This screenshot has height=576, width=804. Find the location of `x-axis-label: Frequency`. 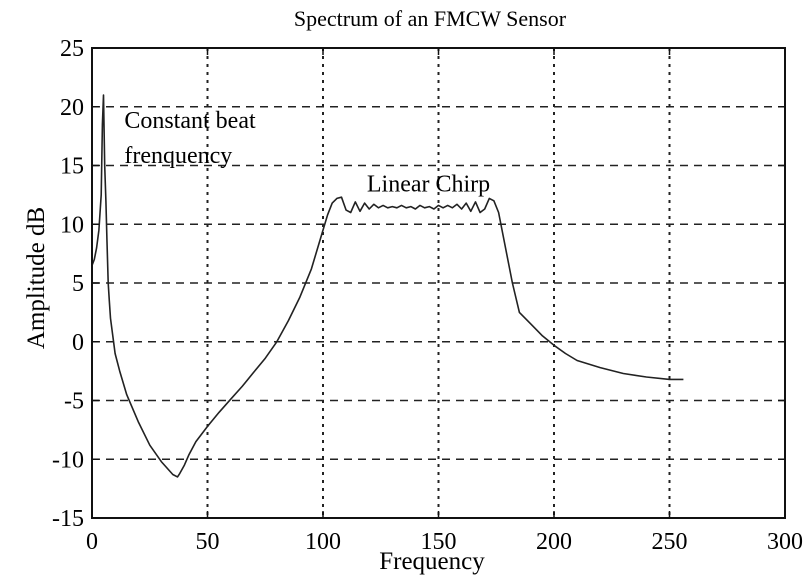

x-axis-label: Frequency is located at coordinates (432, 561).